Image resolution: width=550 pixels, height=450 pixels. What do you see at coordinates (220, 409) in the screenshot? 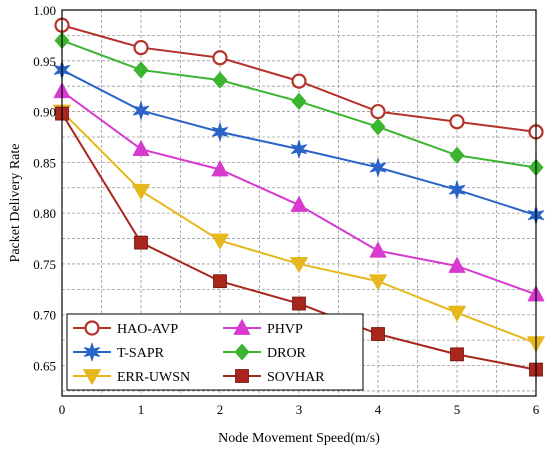
I see `x-tick-label: 2` at bounding box center [220, 409].